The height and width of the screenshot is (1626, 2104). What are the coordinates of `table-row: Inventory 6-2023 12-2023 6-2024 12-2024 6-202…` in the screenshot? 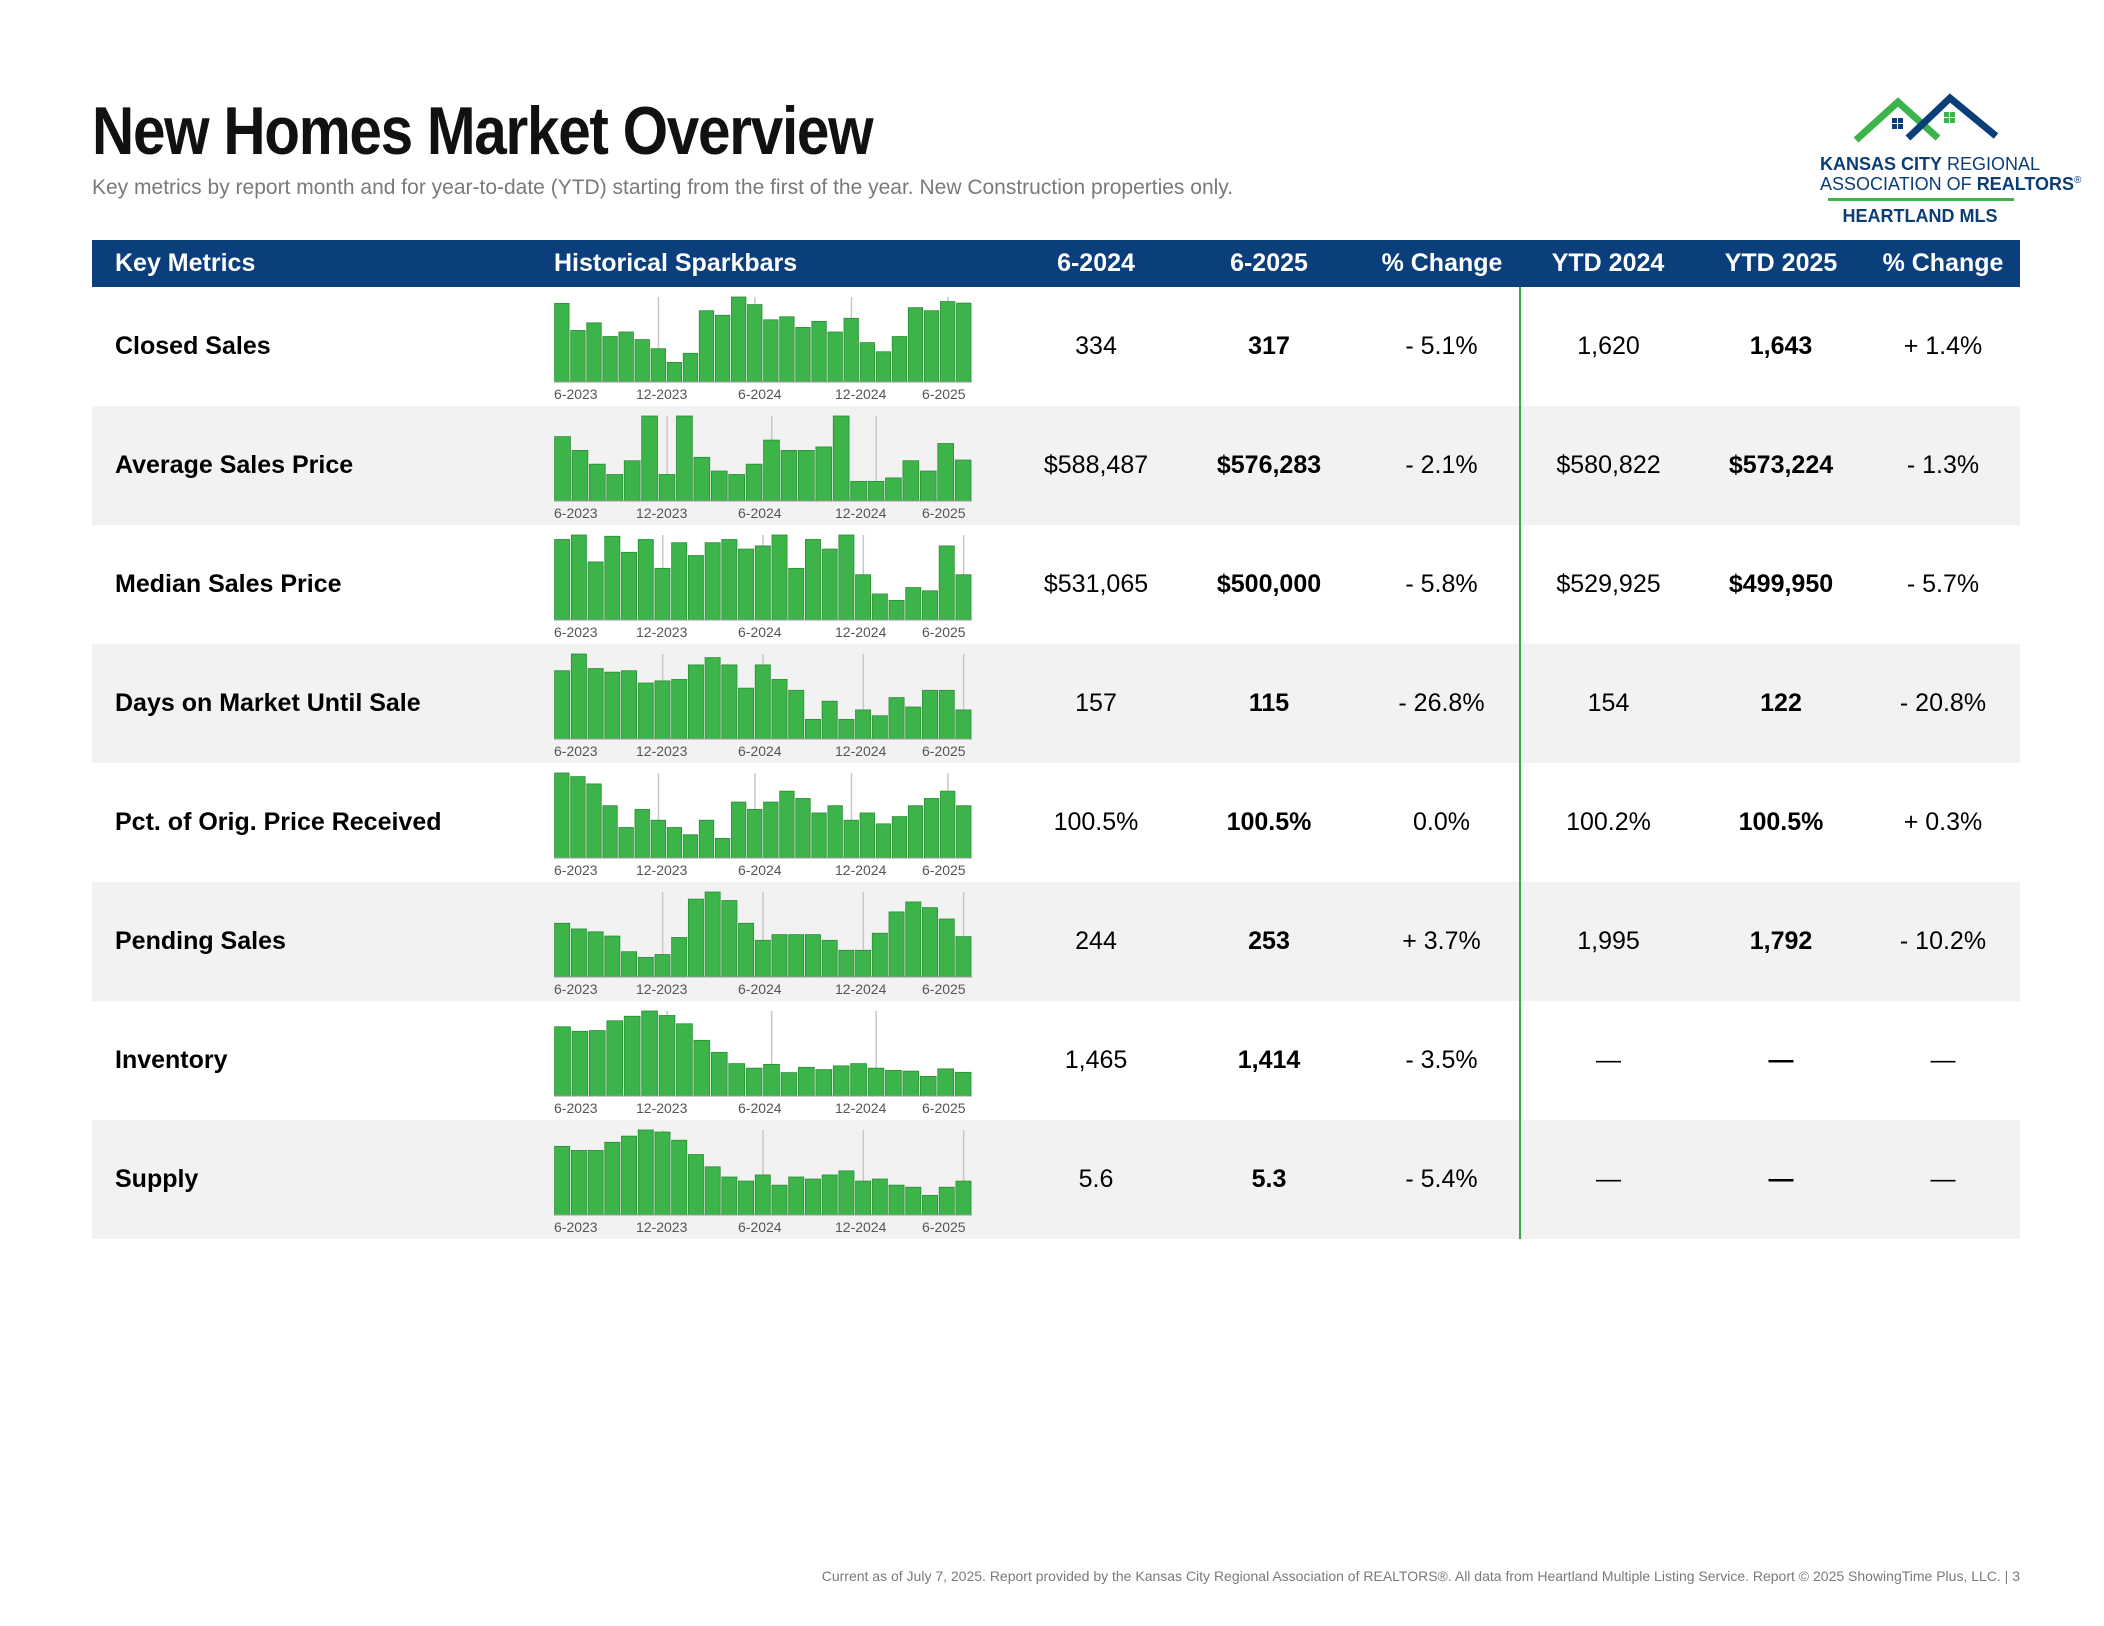 It's located at (1056, 1060).